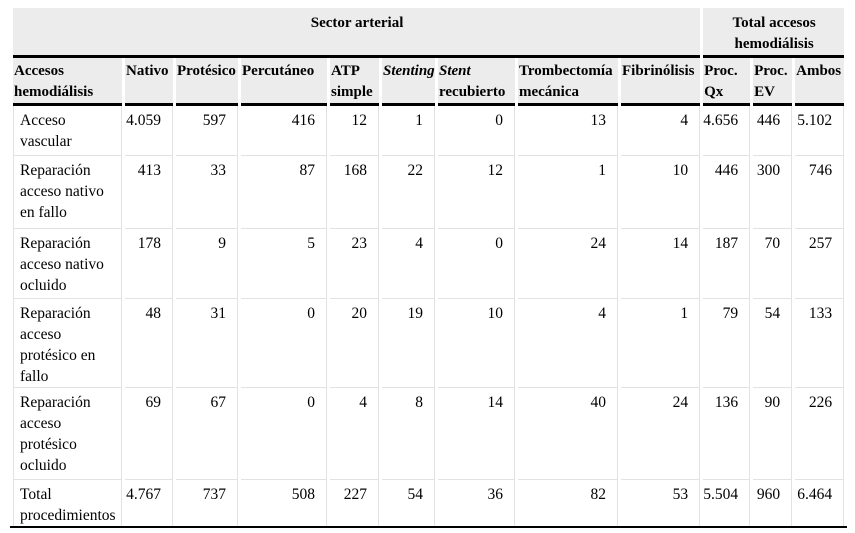  I want to click on cell-value: 31, so click(207, 343).